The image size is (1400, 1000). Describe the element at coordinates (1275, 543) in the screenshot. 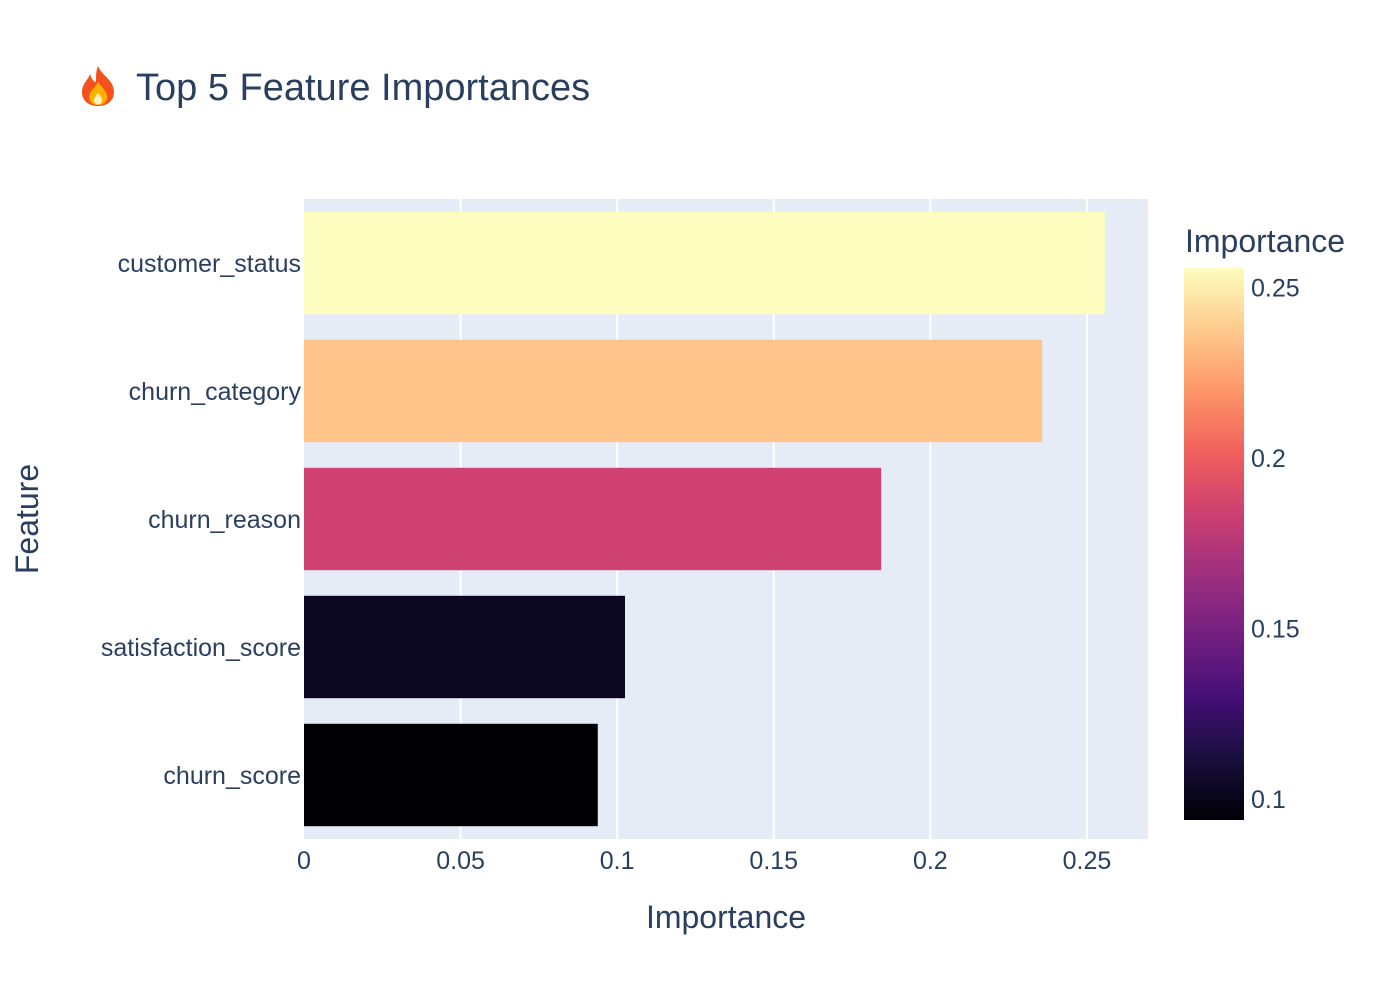

I see `colorbar-ticks: 0.1 0.15 0.2 0.25` at that location.